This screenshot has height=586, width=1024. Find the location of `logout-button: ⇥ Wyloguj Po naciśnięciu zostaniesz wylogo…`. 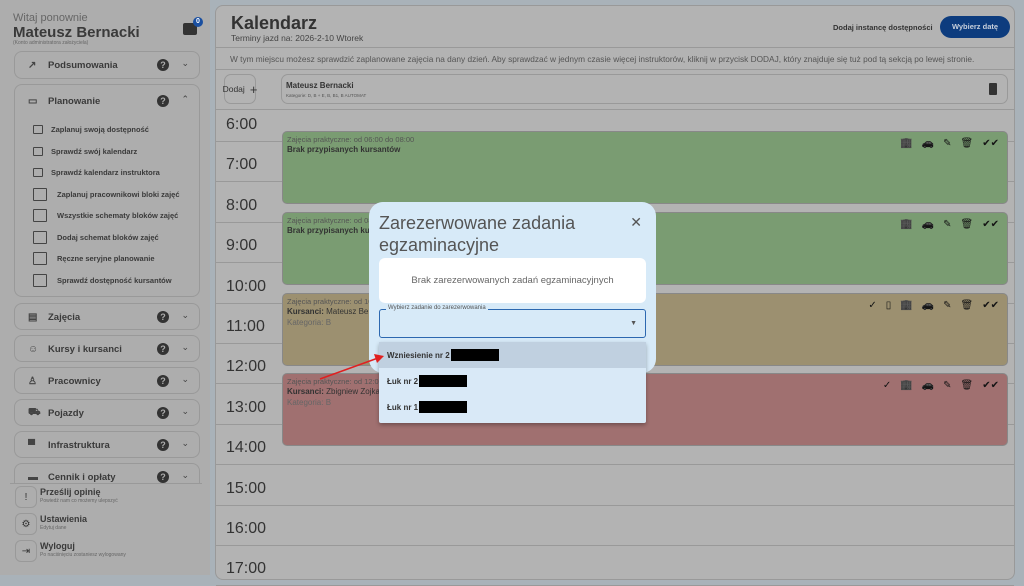

logout-button: ⇥ Wyloguj Po naciśnięciu zostaniesz wylogo… is located at coordinates (107, 553).